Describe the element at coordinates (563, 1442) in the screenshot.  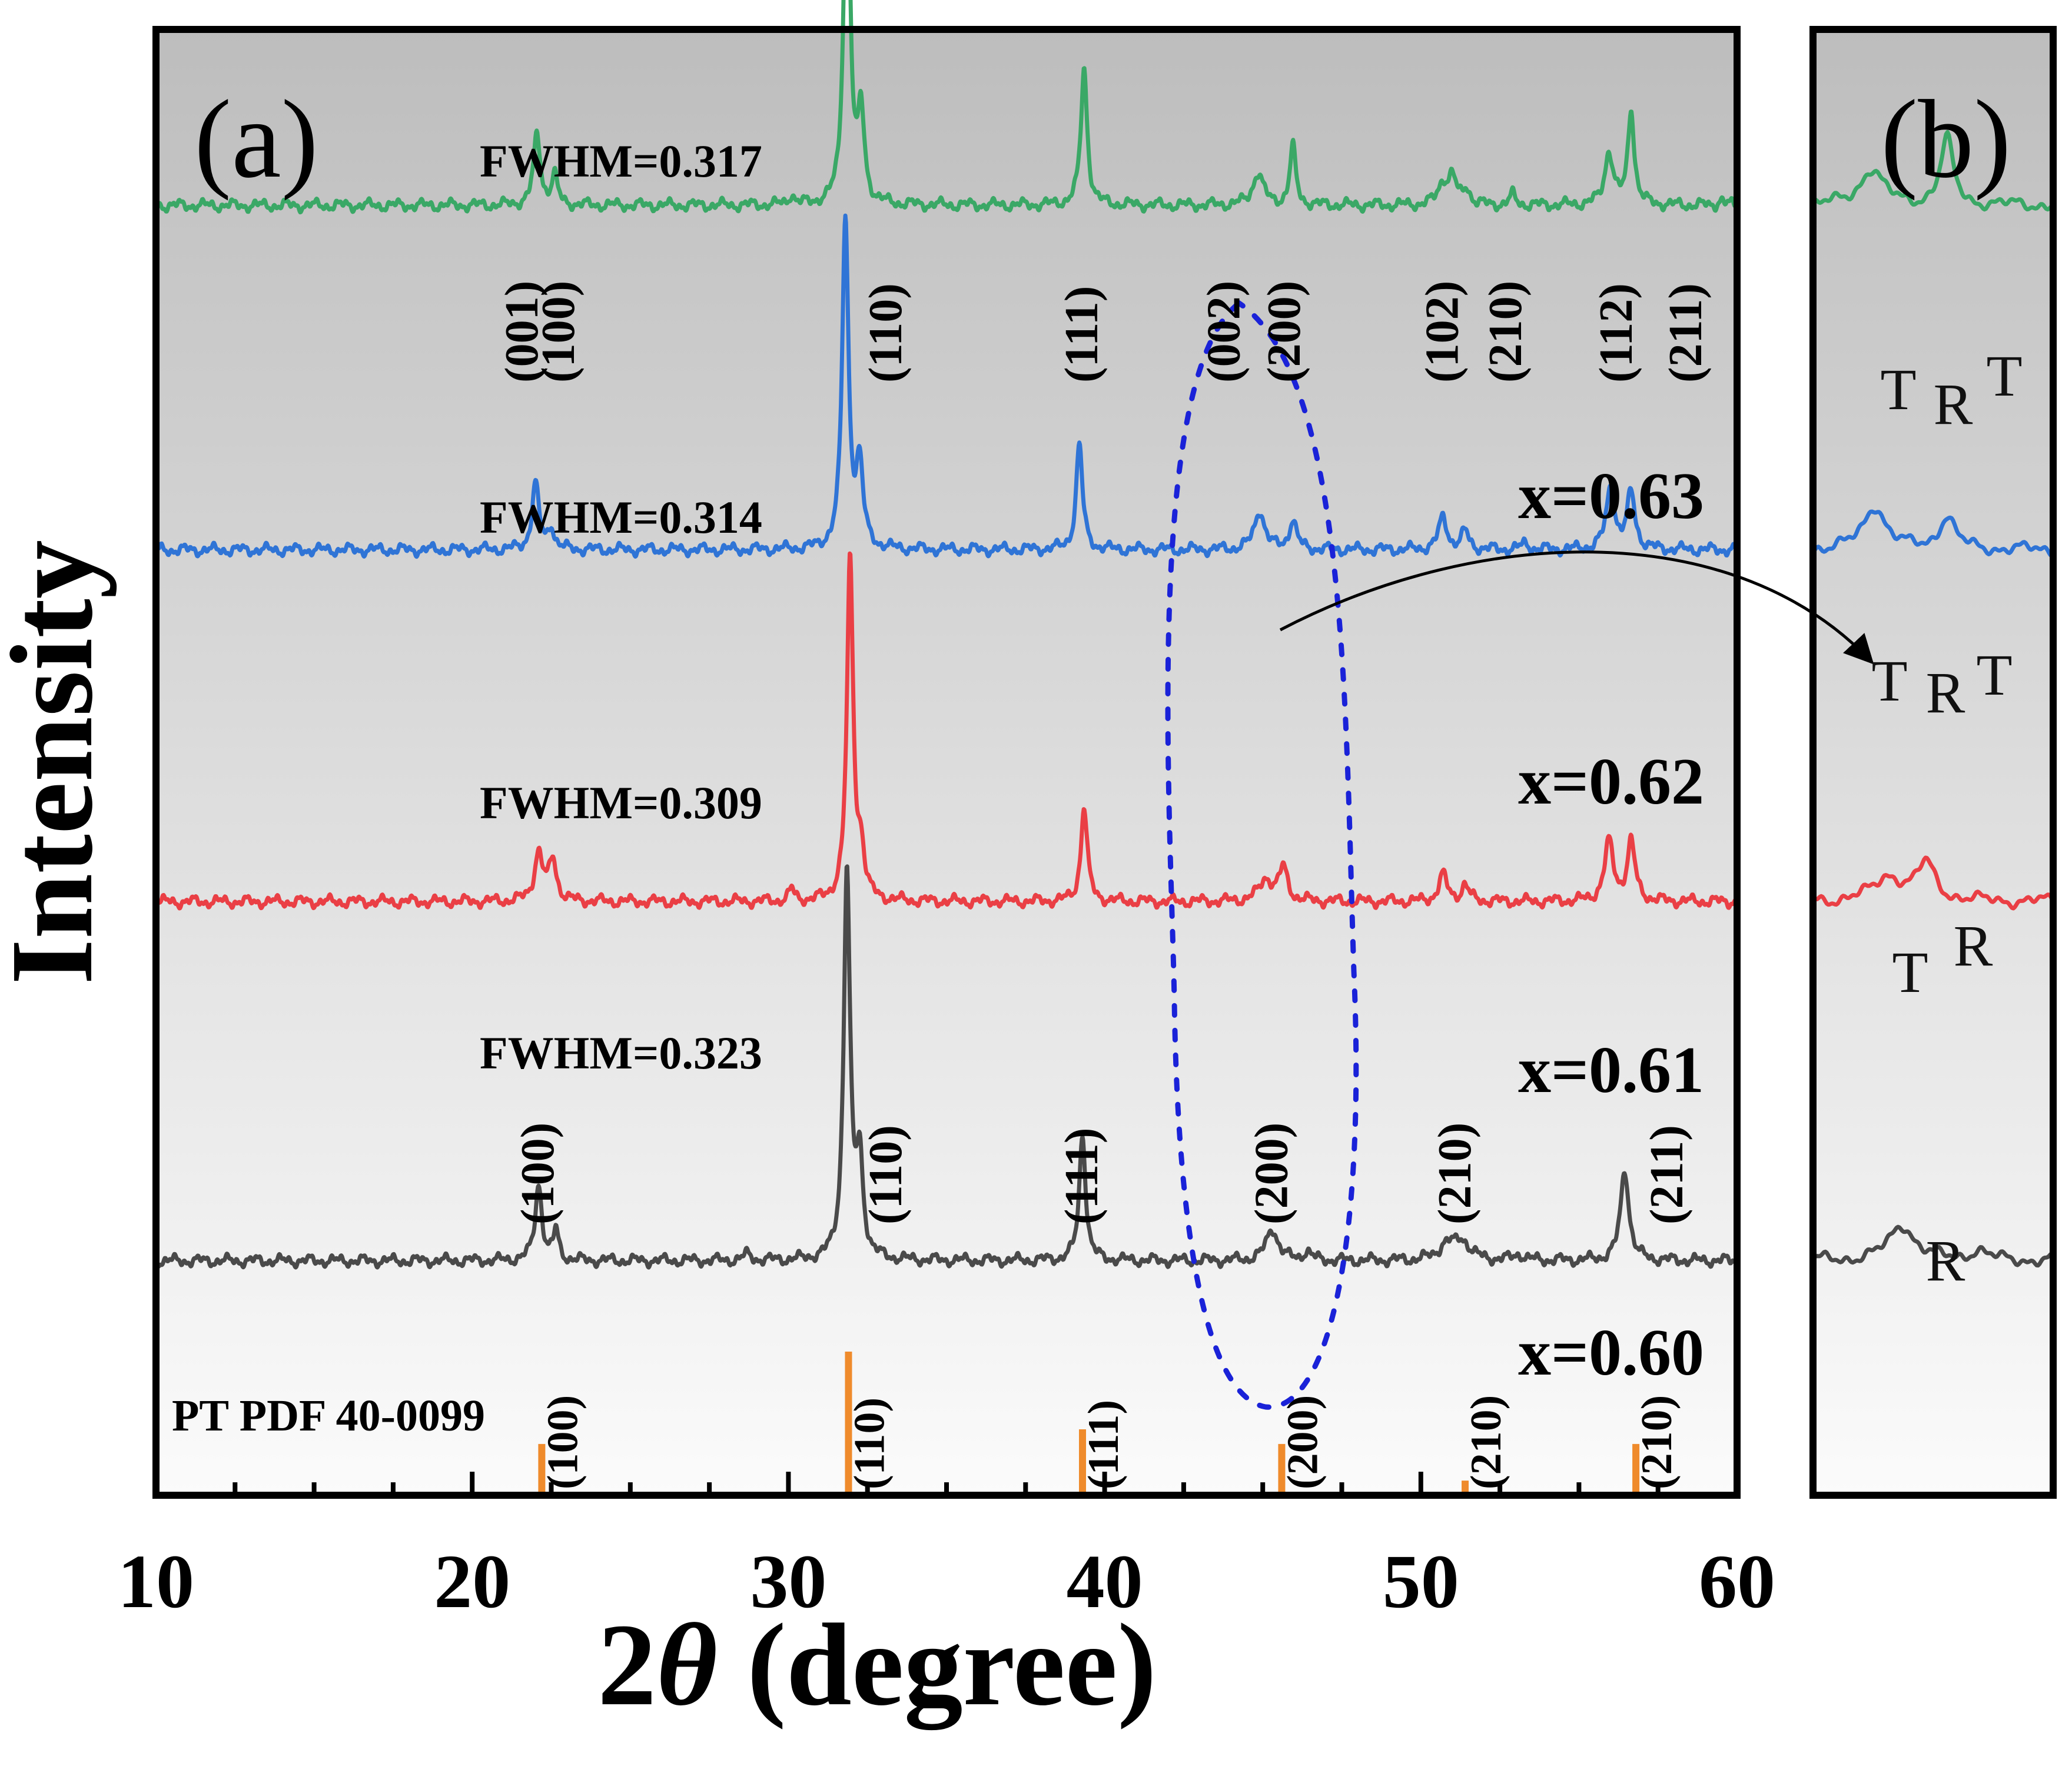
I see `reference-stick-label: (100)` at that location.